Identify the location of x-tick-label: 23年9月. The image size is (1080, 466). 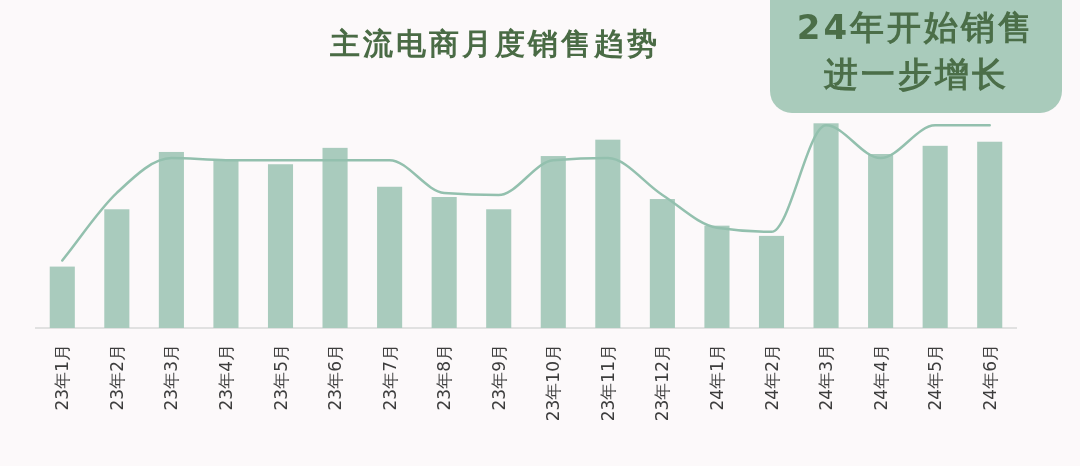
(498, 377).